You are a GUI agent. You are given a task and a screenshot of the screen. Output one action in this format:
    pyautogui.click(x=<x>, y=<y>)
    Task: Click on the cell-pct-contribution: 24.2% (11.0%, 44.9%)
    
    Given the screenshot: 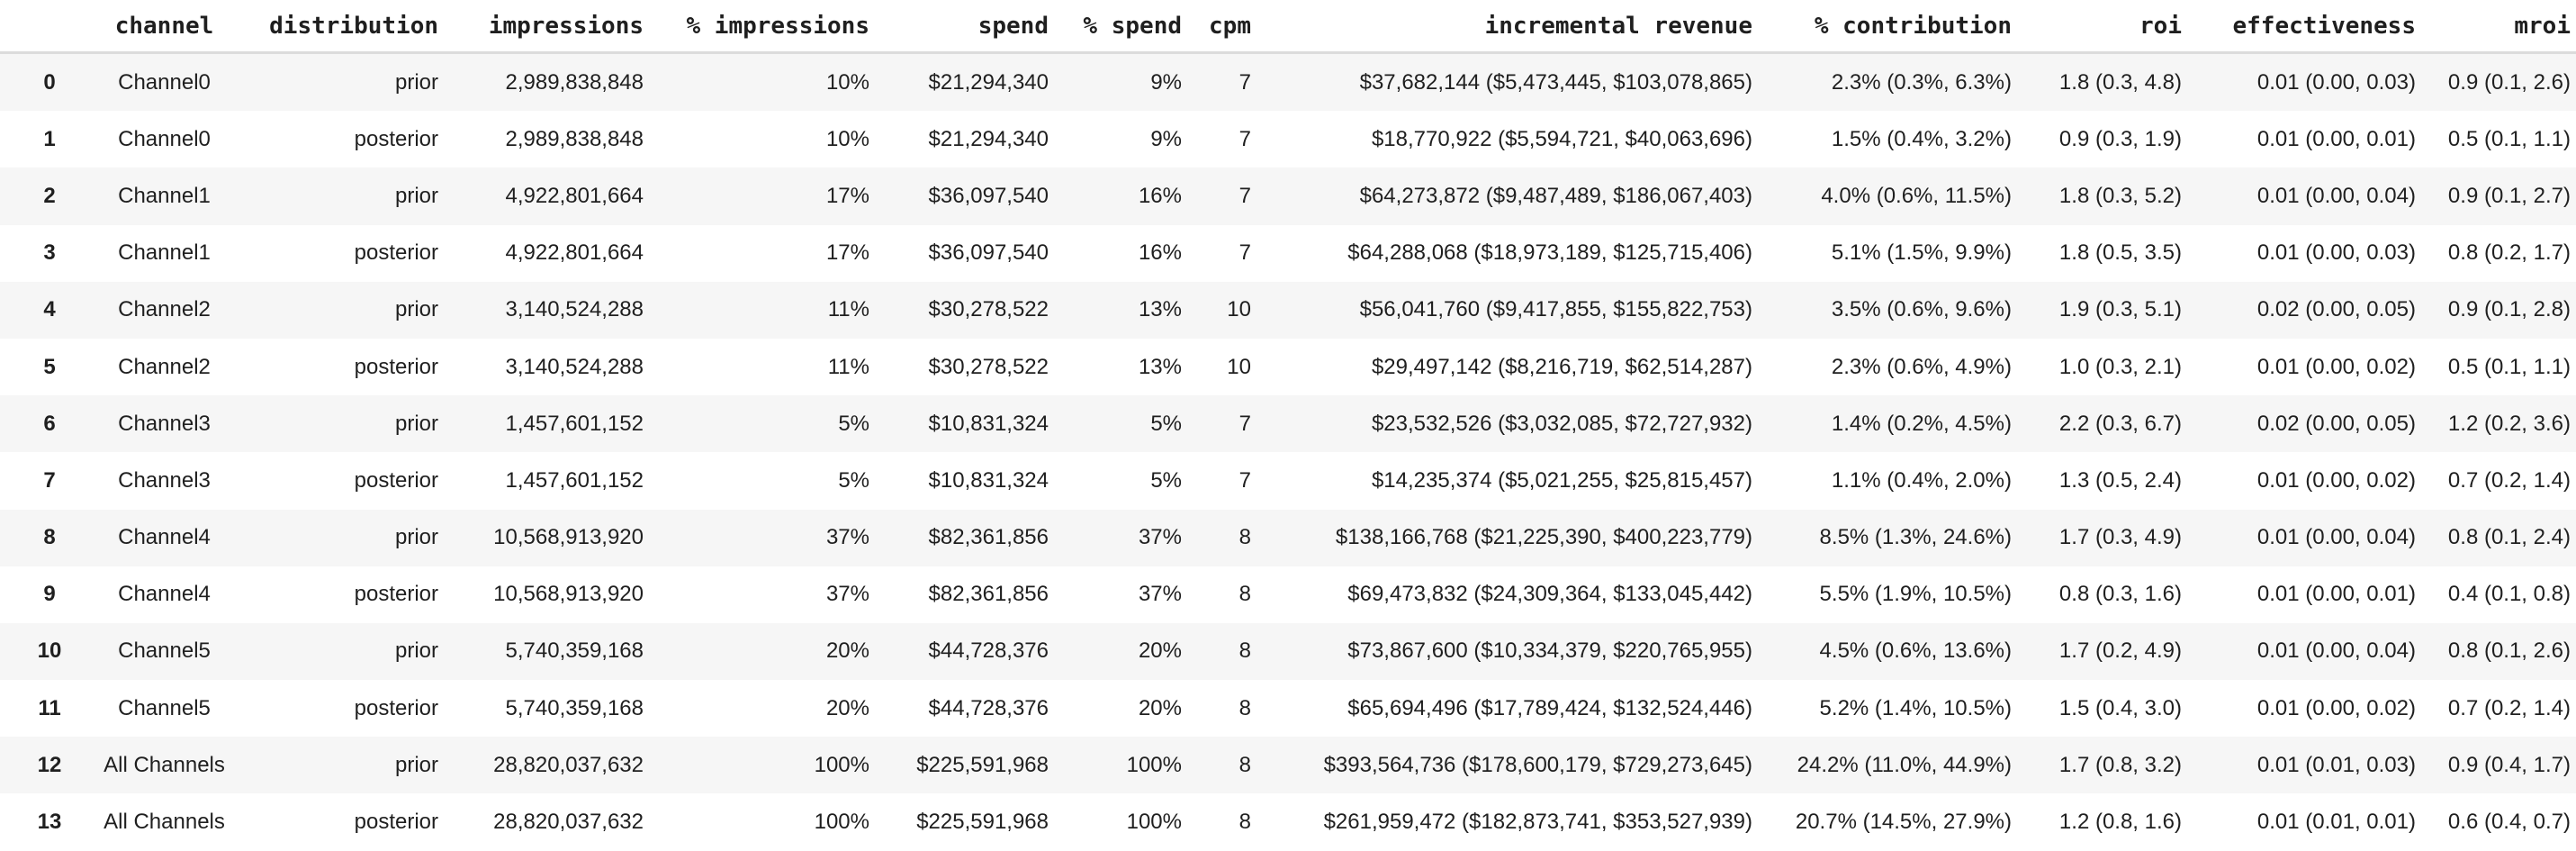 What is the action you would take?
    pyautogui.click(x=1904, y=764)
    